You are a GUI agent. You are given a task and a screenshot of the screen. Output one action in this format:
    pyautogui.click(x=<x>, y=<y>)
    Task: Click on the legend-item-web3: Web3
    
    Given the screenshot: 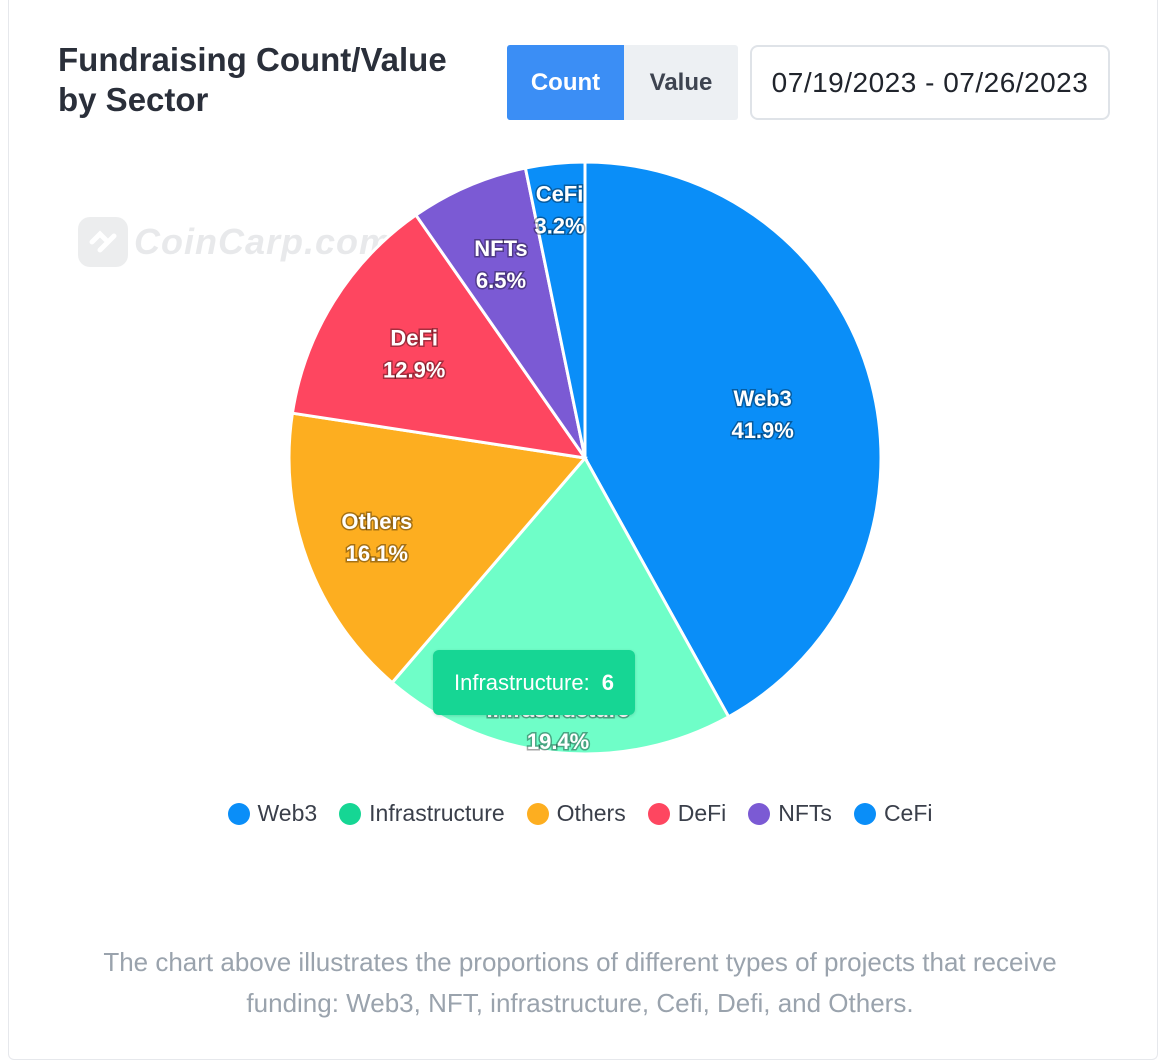 What is the action you would take?
    pyautogui.click(x=272, y=813)
    